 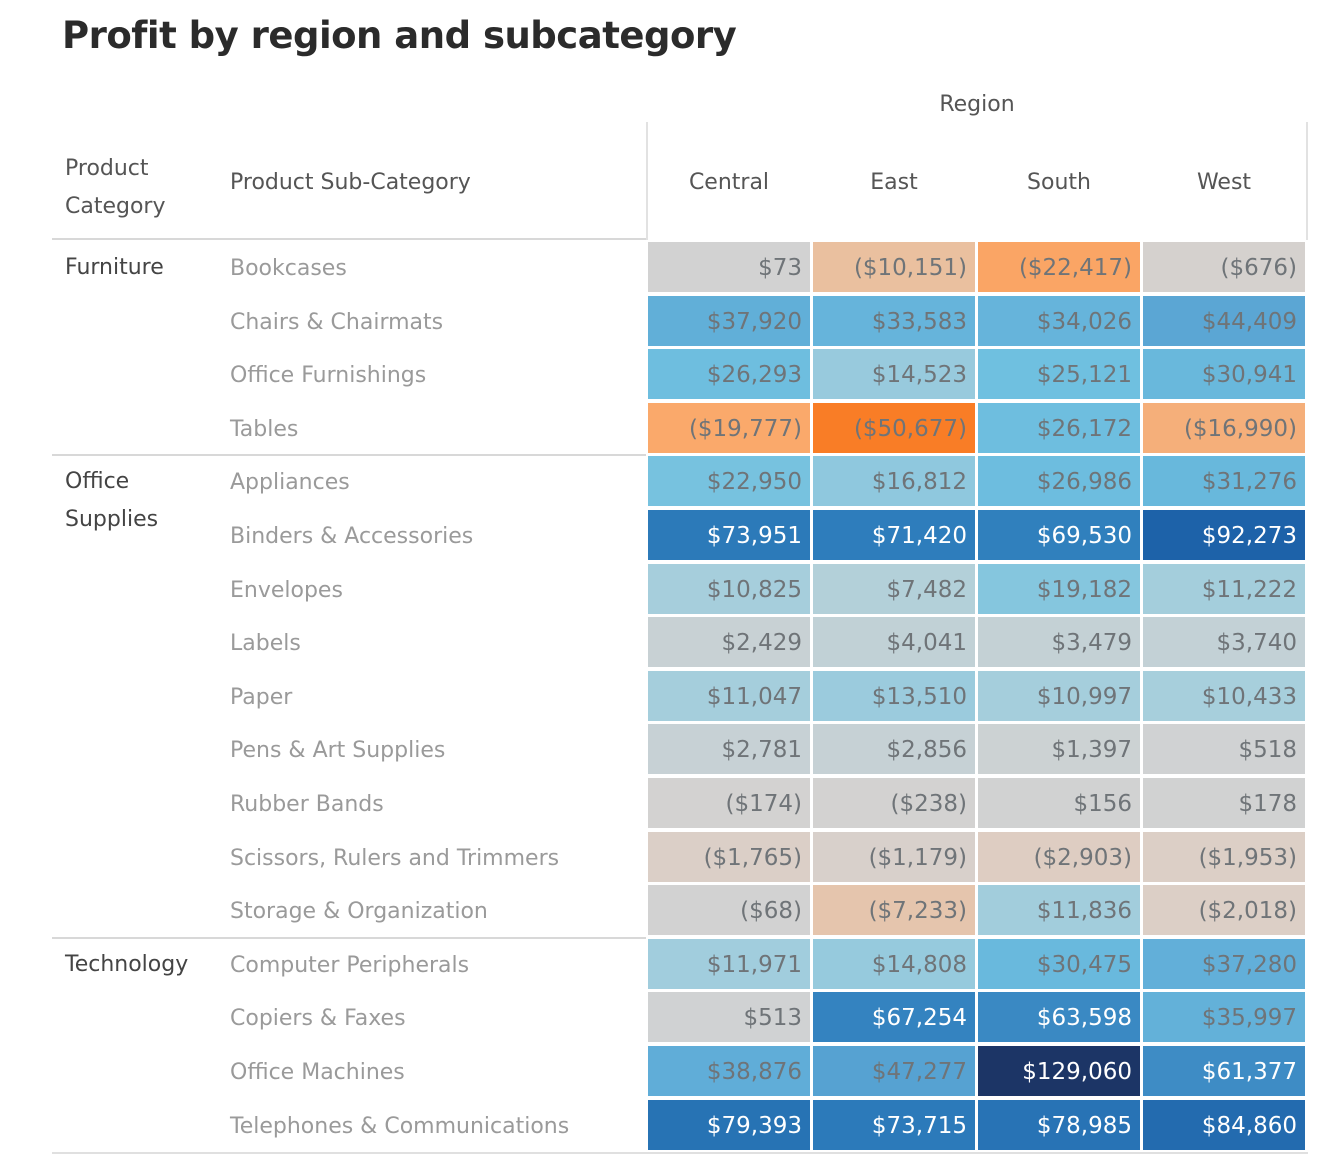 What do you see at coordinates (1224, 1017) in the screenshot?
I see `heatmap-cell: $35,997` at bounding box center [1224, 1017].